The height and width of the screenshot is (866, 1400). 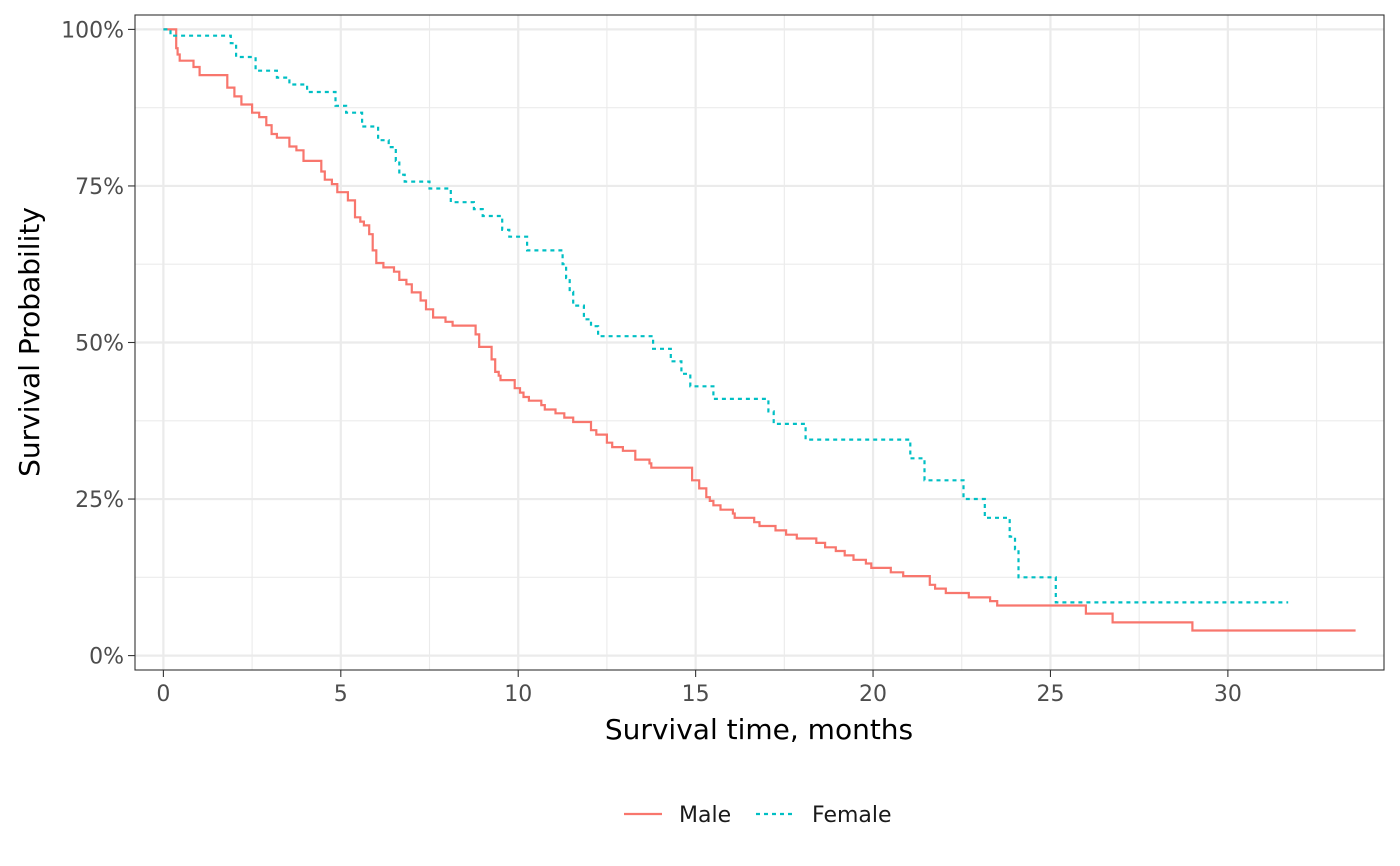 I want to click on x-tick-label: 25, so click(x=1050, y=694).